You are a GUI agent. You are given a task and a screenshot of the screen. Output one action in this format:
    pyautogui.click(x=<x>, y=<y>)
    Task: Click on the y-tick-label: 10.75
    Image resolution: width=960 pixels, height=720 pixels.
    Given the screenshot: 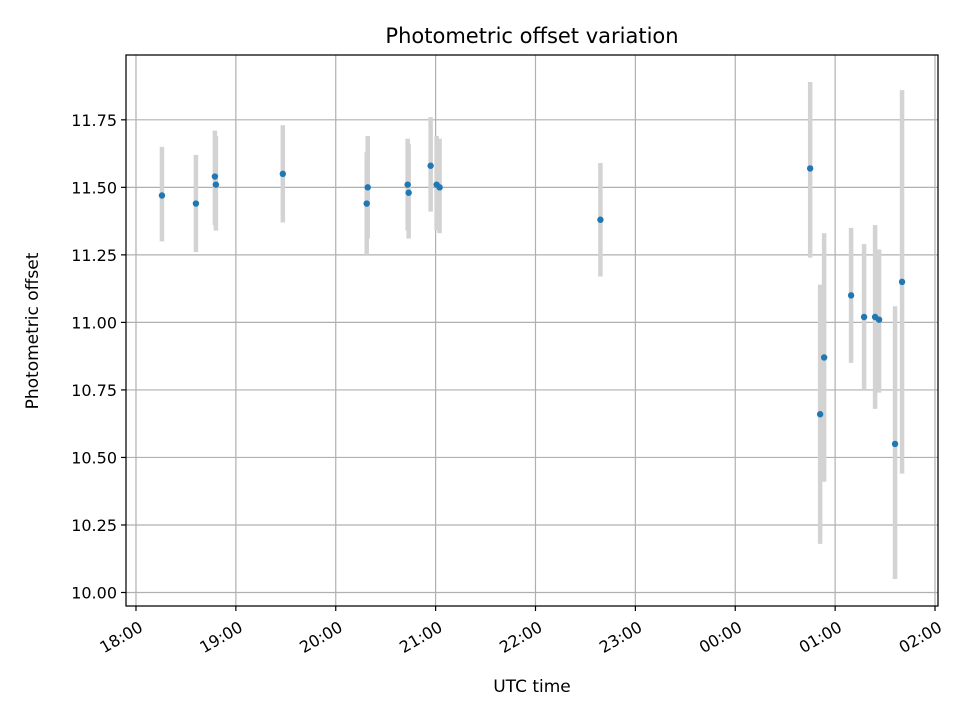 What is the action you would take?
    pyautogui.click(x=94, y=390)
    